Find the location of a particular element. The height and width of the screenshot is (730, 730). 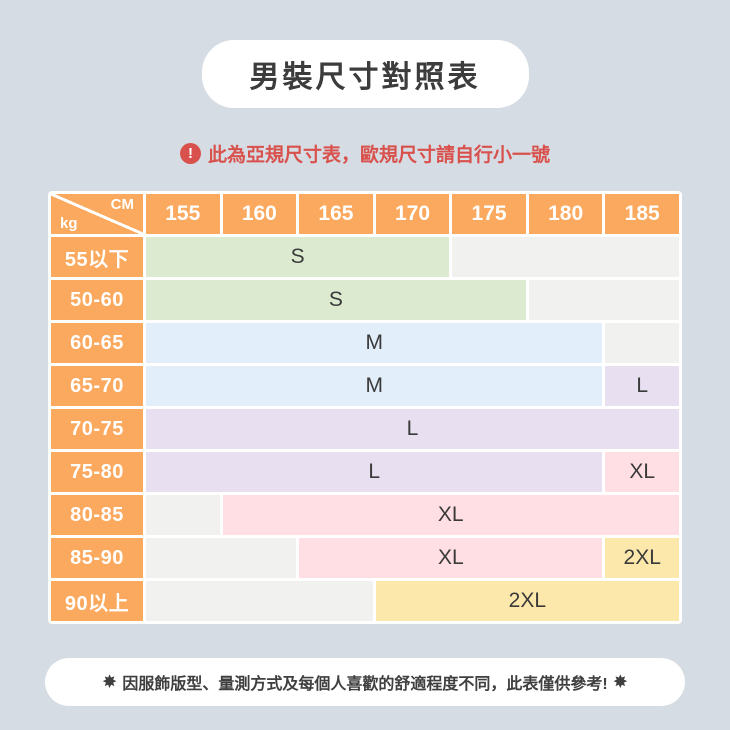

column-header-165: 165 is located at coordinates (336, 214).